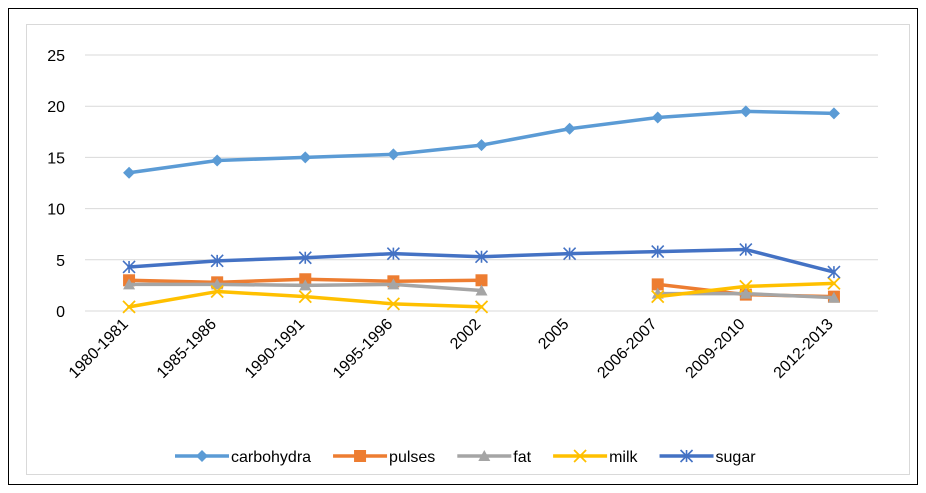 The image size is (926, 493). I want to click on series-line-milk, so click(305, 299).